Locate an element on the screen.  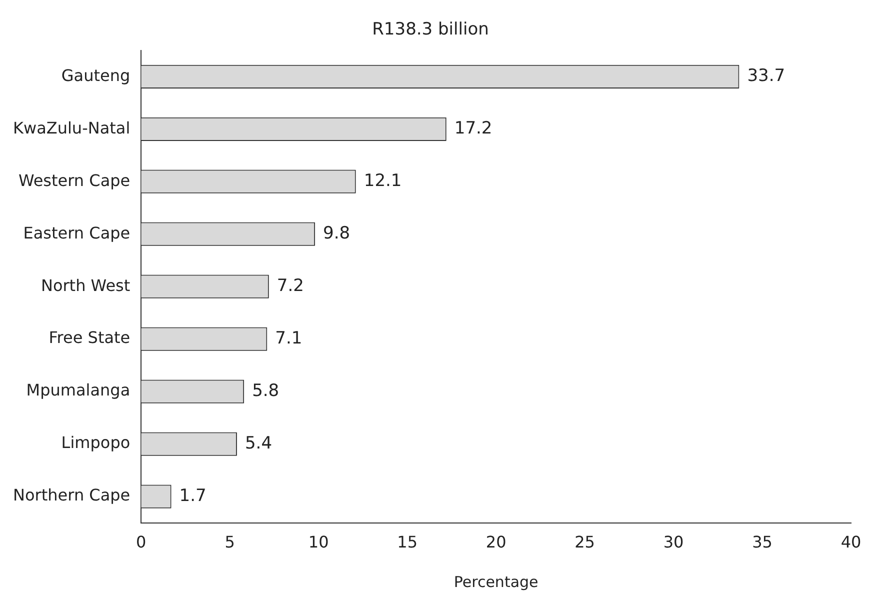
data-label: 5.4 is located at coordinates (258, 443).